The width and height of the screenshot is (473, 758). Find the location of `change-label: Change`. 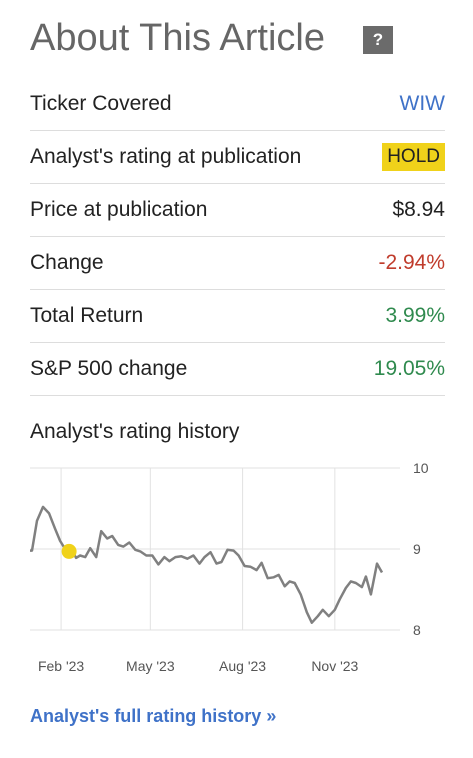

change-label: Change is located at coordinates (67, 262).